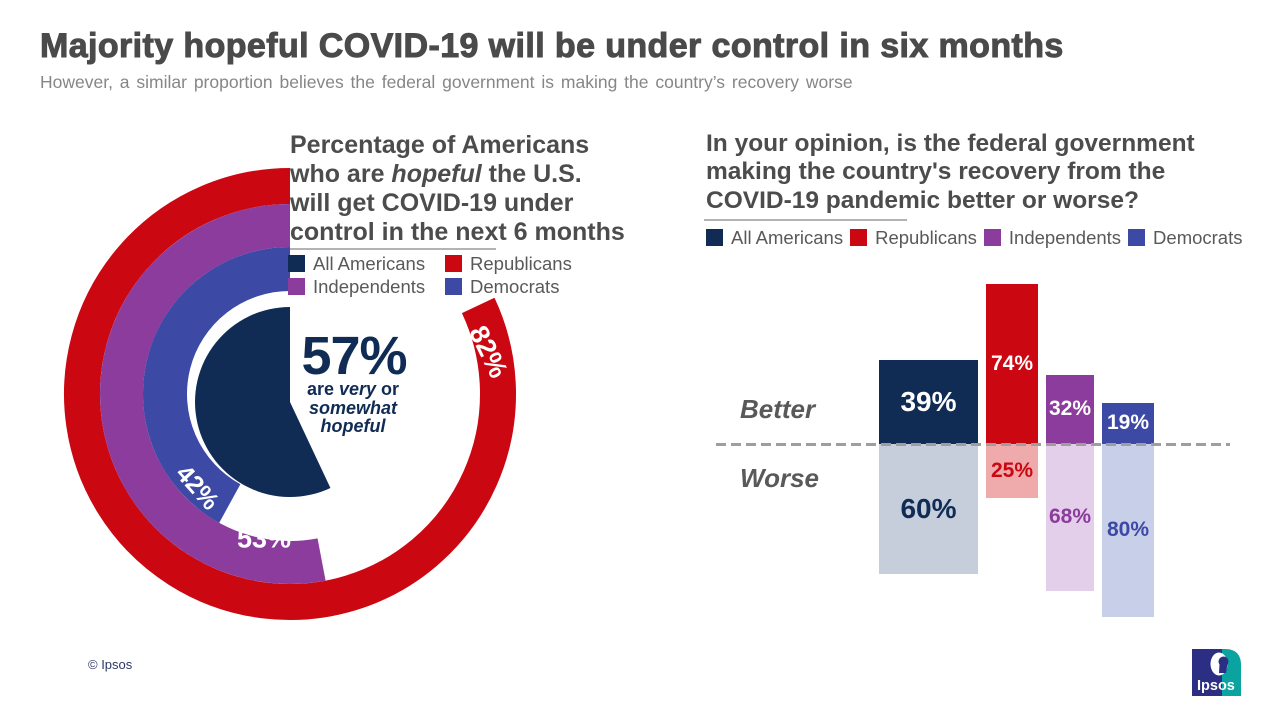 The width and height of the screenshot is (1280, 720). I want to click on bar-worse-democrats: 80%, so click(1128, 530).